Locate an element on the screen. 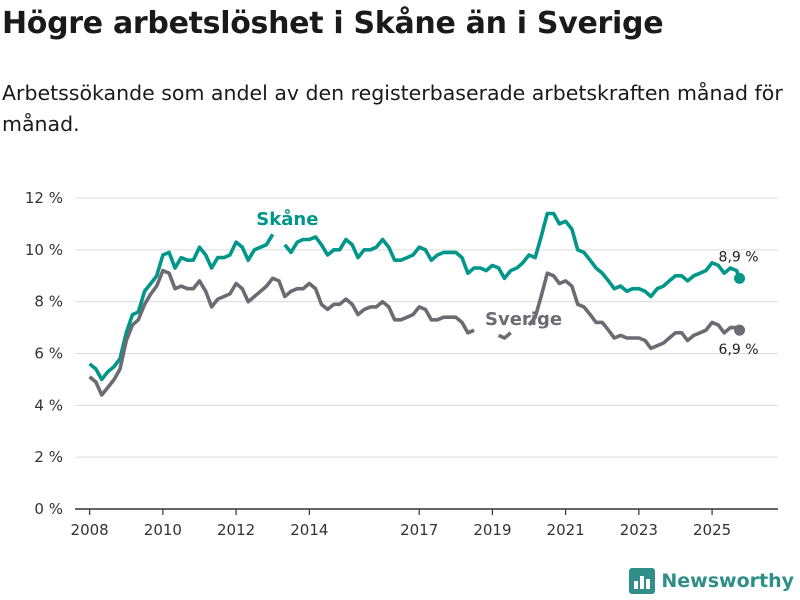 The image size is (800, 600). series-label-sverige: Sverige is located at coordinates (523, 319).